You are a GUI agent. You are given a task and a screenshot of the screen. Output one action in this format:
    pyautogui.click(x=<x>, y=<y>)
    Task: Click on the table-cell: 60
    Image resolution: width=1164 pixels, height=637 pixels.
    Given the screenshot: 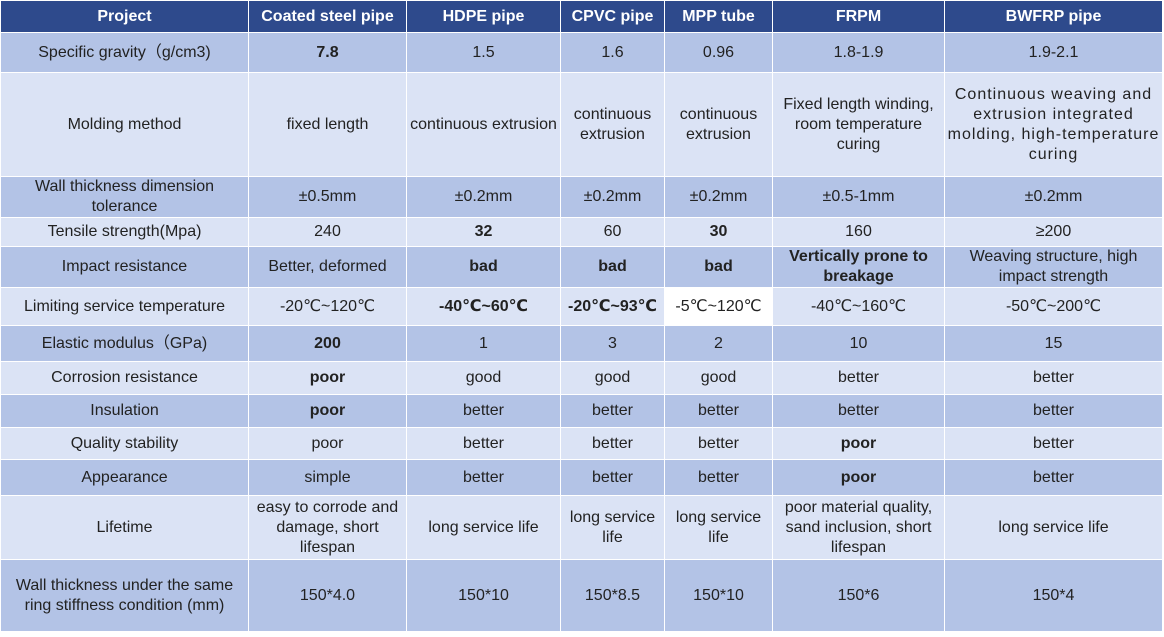 What is the action you would take?
    pyautogui.click(x=612, y=232)
    